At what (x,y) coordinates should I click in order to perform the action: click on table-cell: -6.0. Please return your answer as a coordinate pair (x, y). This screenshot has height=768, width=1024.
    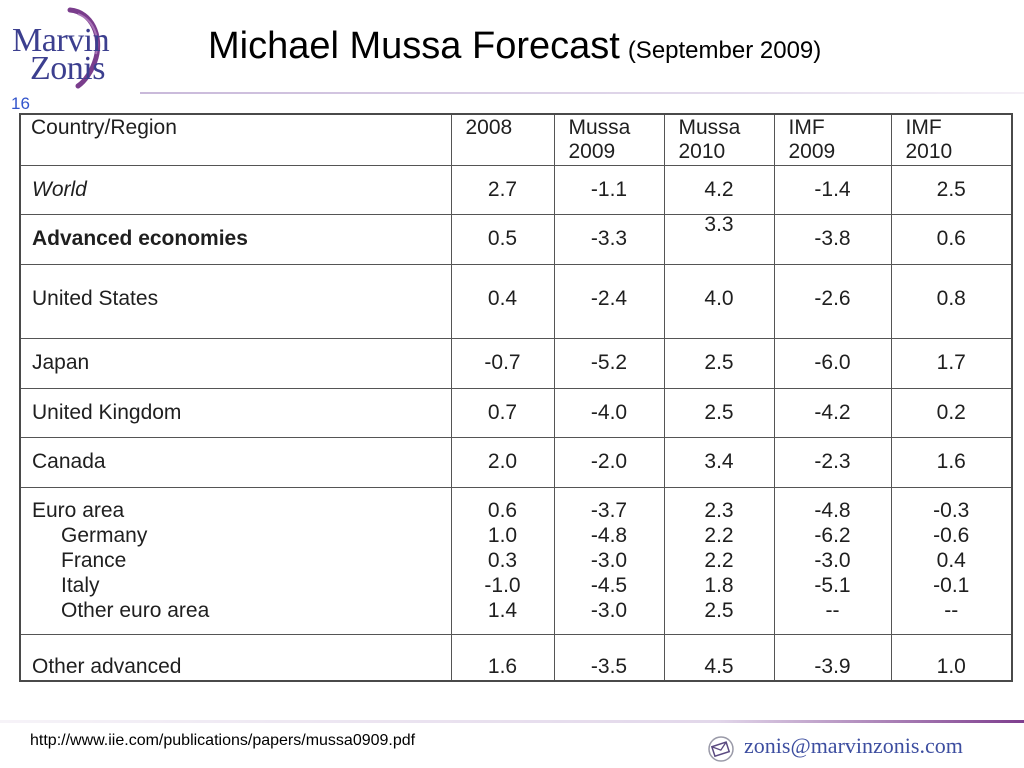
    Looking at the image, I should click on (833, 363).